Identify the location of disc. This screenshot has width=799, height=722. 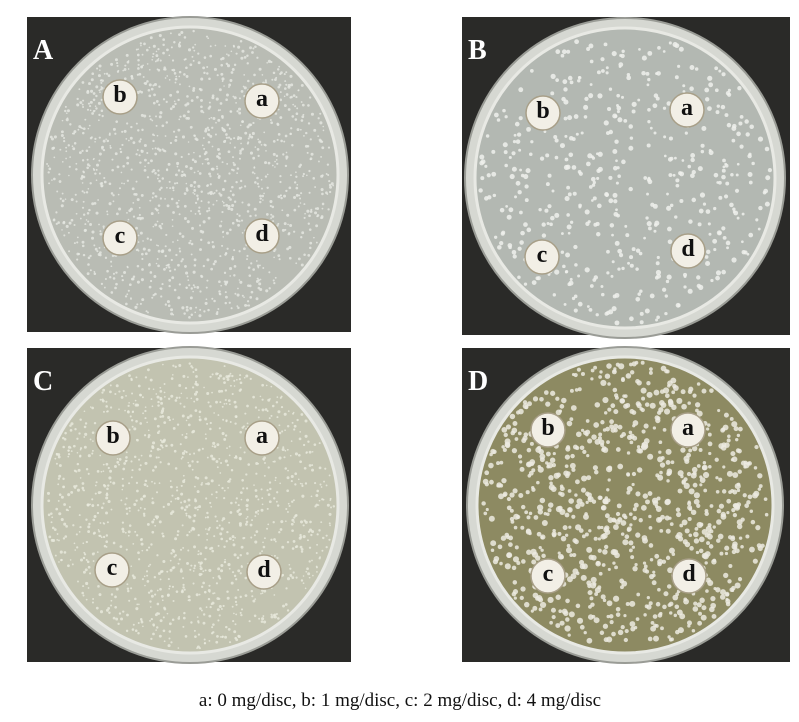
(112, 570).